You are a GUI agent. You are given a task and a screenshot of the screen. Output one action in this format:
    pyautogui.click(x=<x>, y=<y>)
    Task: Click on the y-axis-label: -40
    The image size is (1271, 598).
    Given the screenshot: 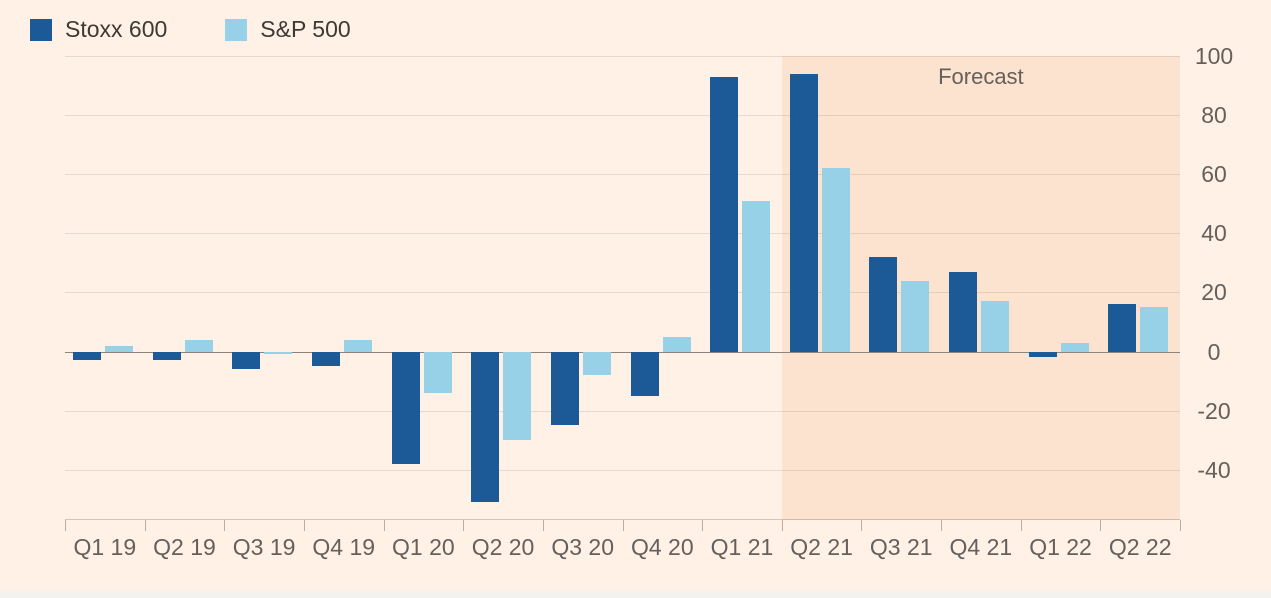 What is the action you would take?
    pyautogui.click(x=1214, y=469)
    